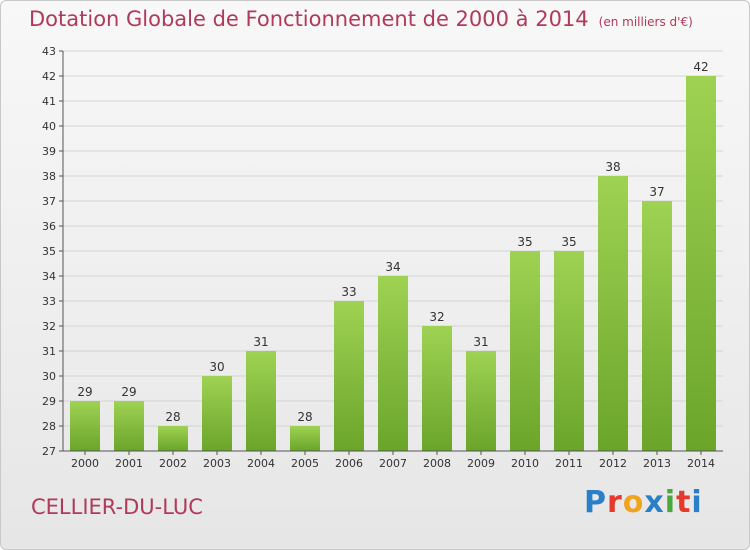 The image size is (750, 550). Describe the element at coordinates (525, 463) in the screenshot. I see `x-tick-label: 2010` at that location.